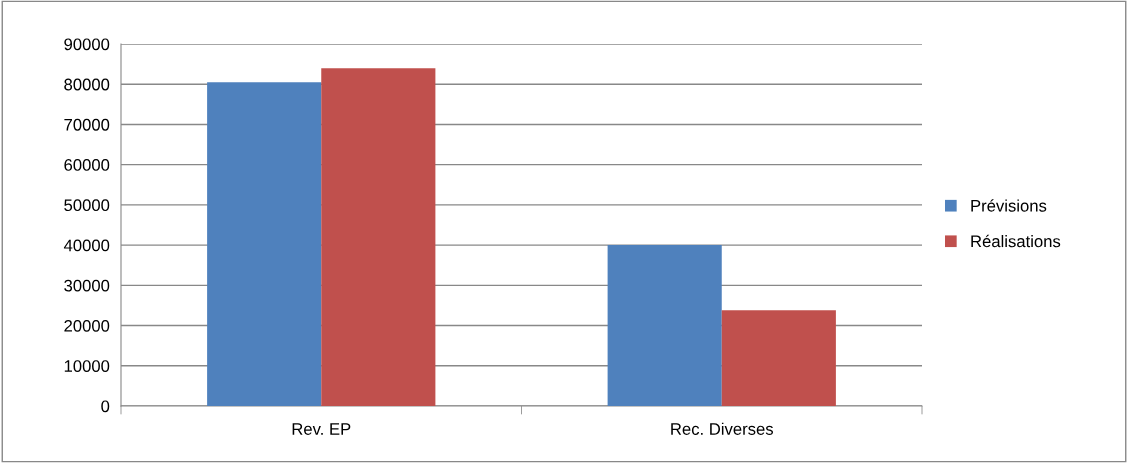 The height and width of the screenshot is (463, 1128). I want to click on legend-label: Prévisions, so click(1009, 205).